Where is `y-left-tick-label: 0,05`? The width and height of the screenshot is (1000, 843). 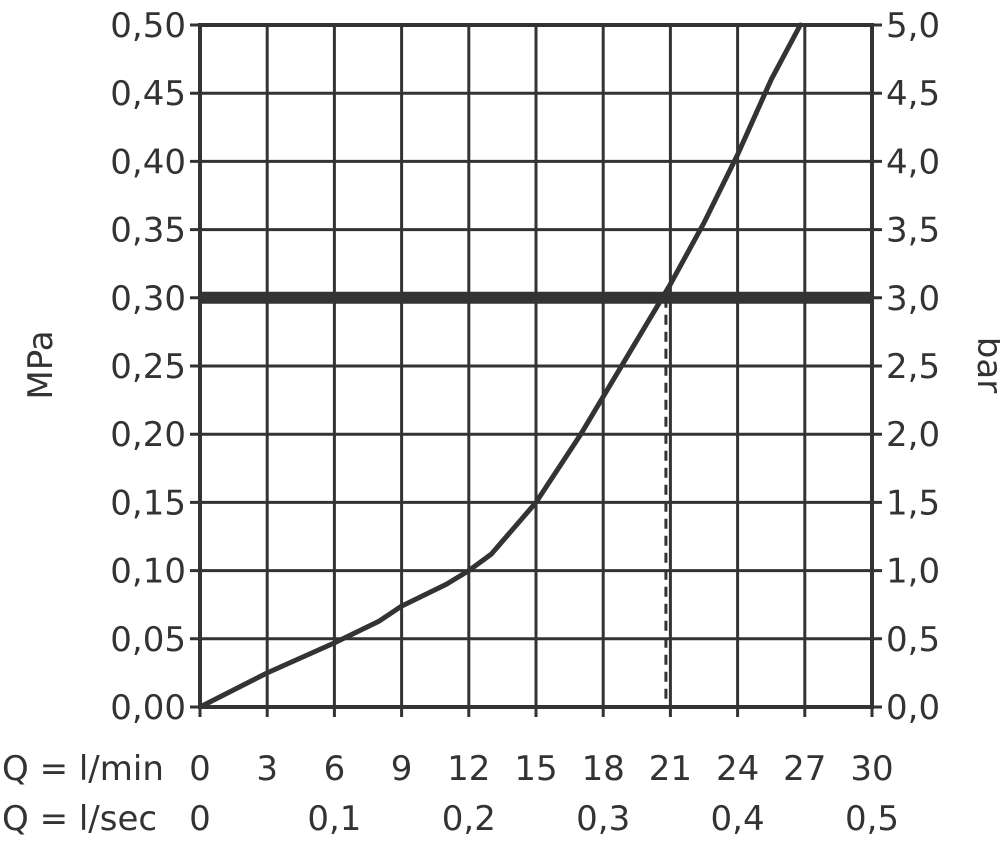 y-left-tick-label: 0,05 is located at coordinates (148, 640).